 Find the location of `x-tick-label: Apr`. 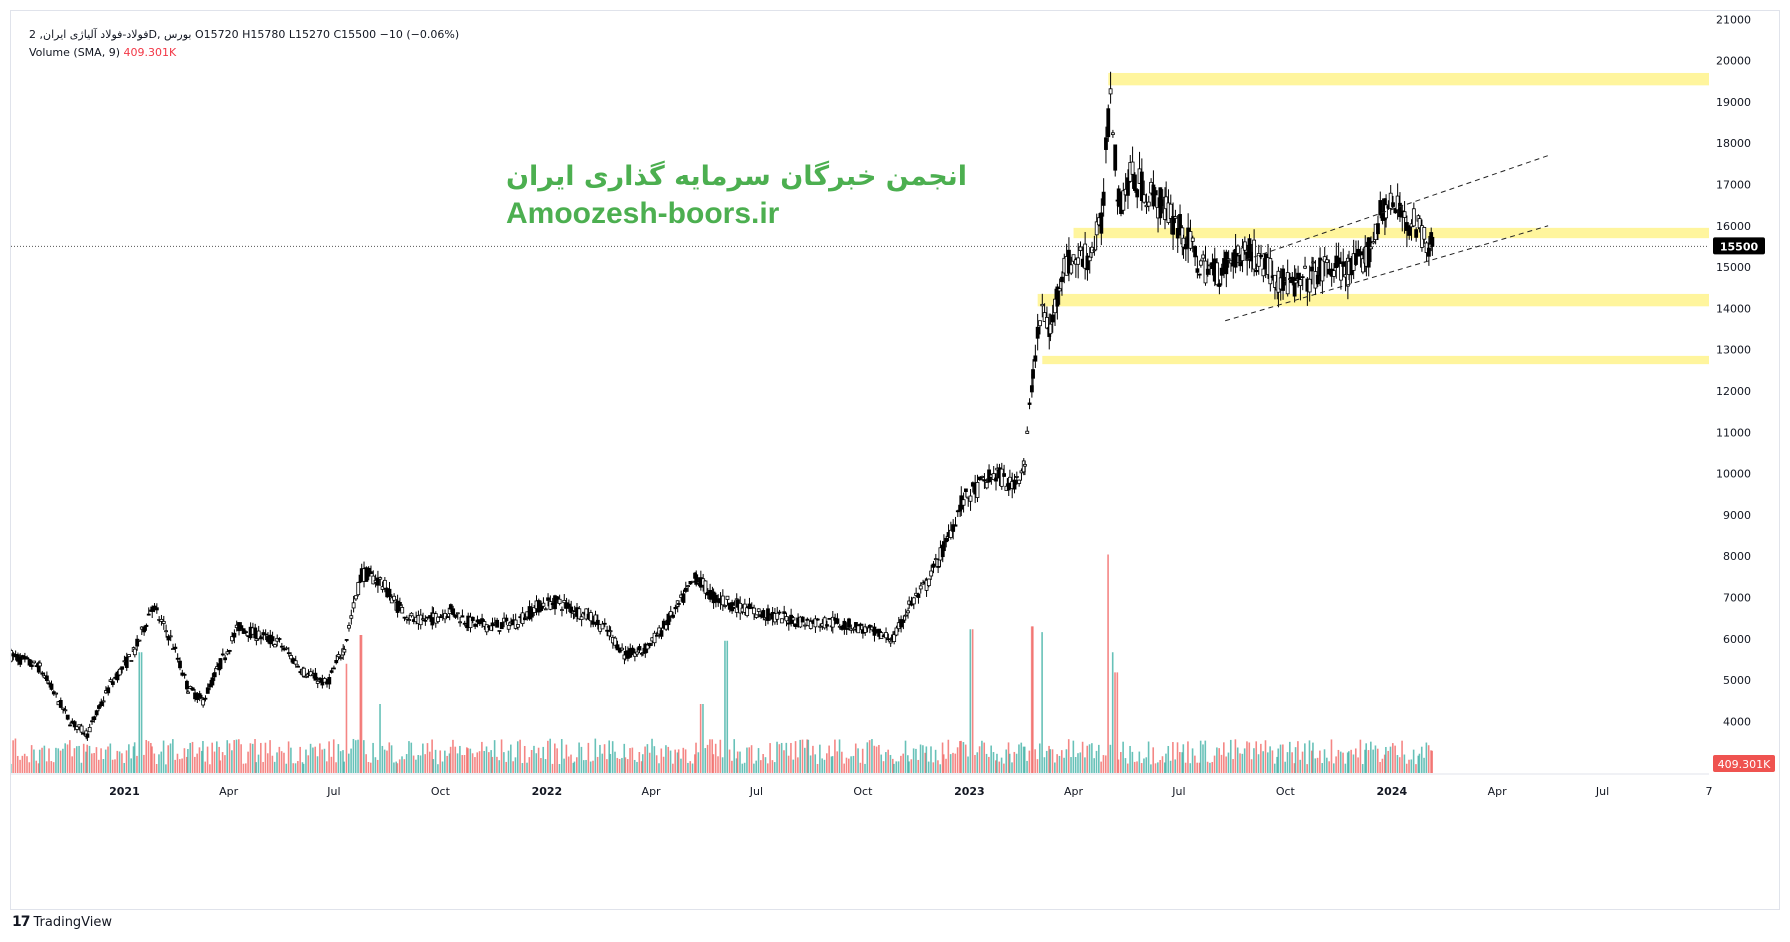

x-tick-label: Apr is located at coordinates (1074, 791).